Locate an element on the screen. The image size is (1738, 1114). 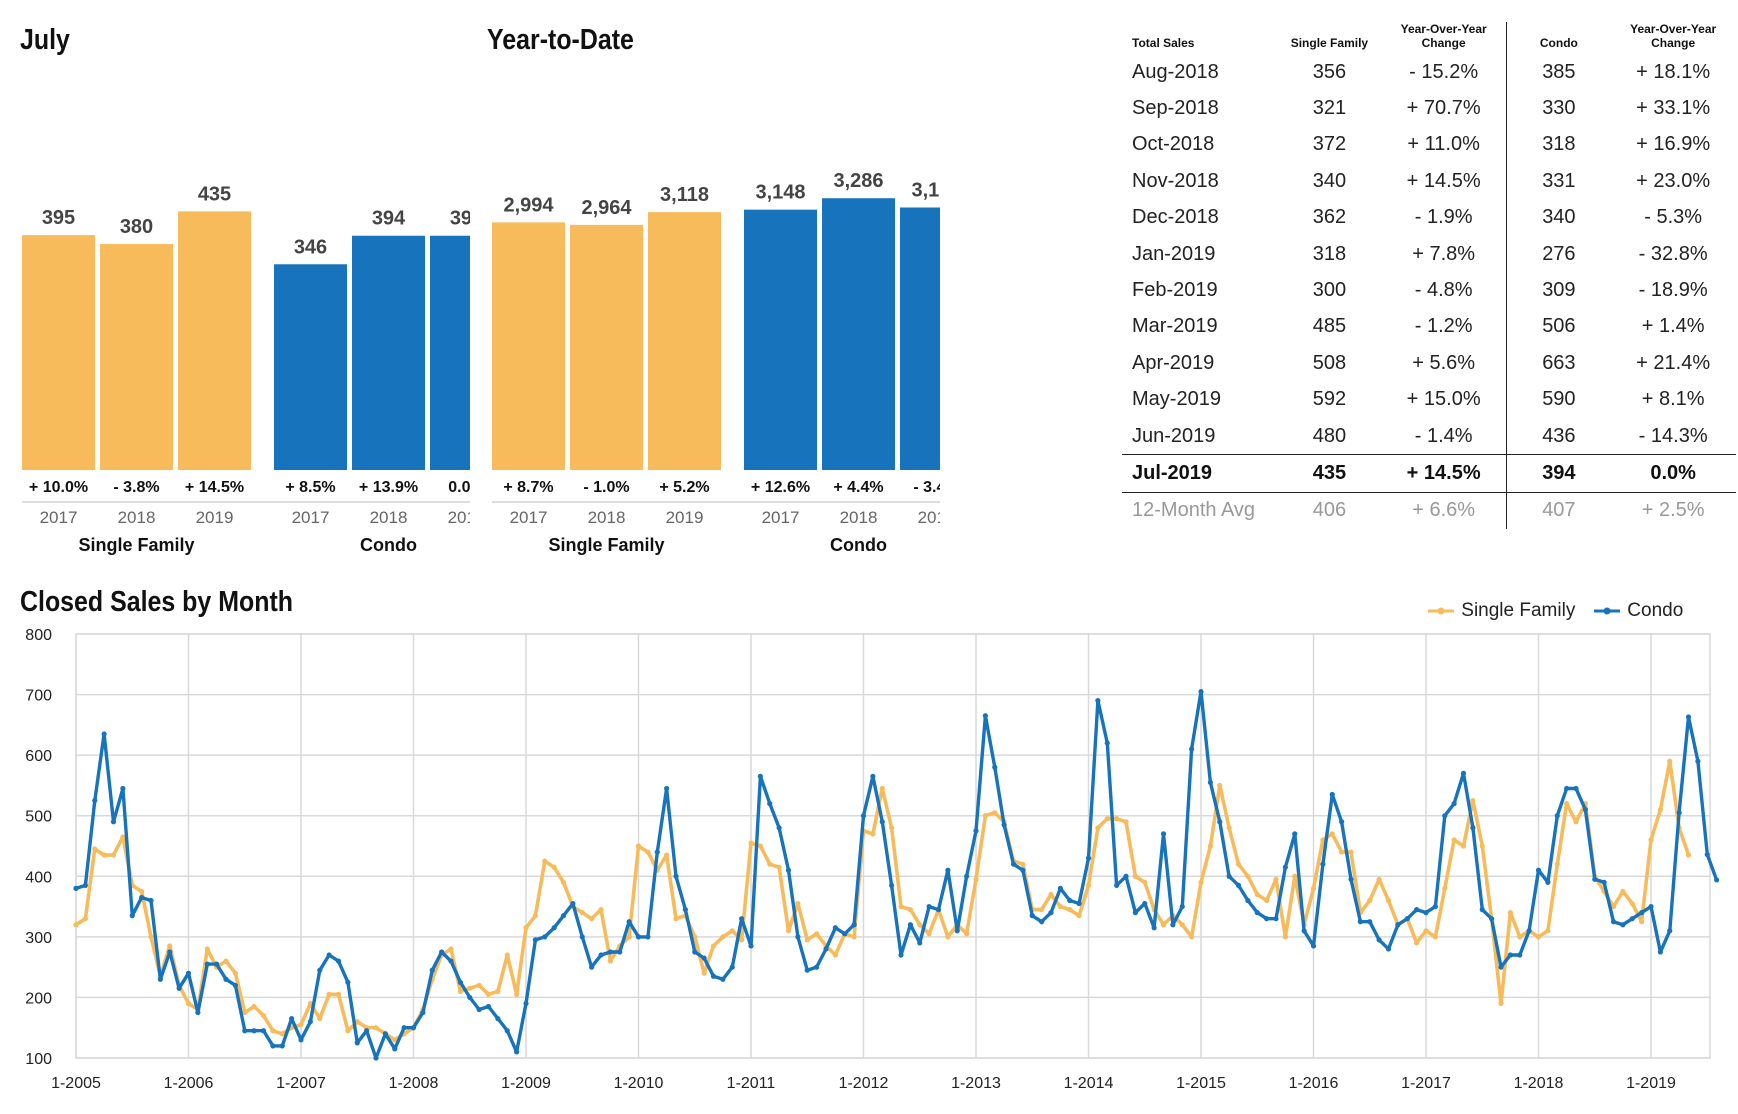
group-label: Condo is located at coordinates (388, 545).